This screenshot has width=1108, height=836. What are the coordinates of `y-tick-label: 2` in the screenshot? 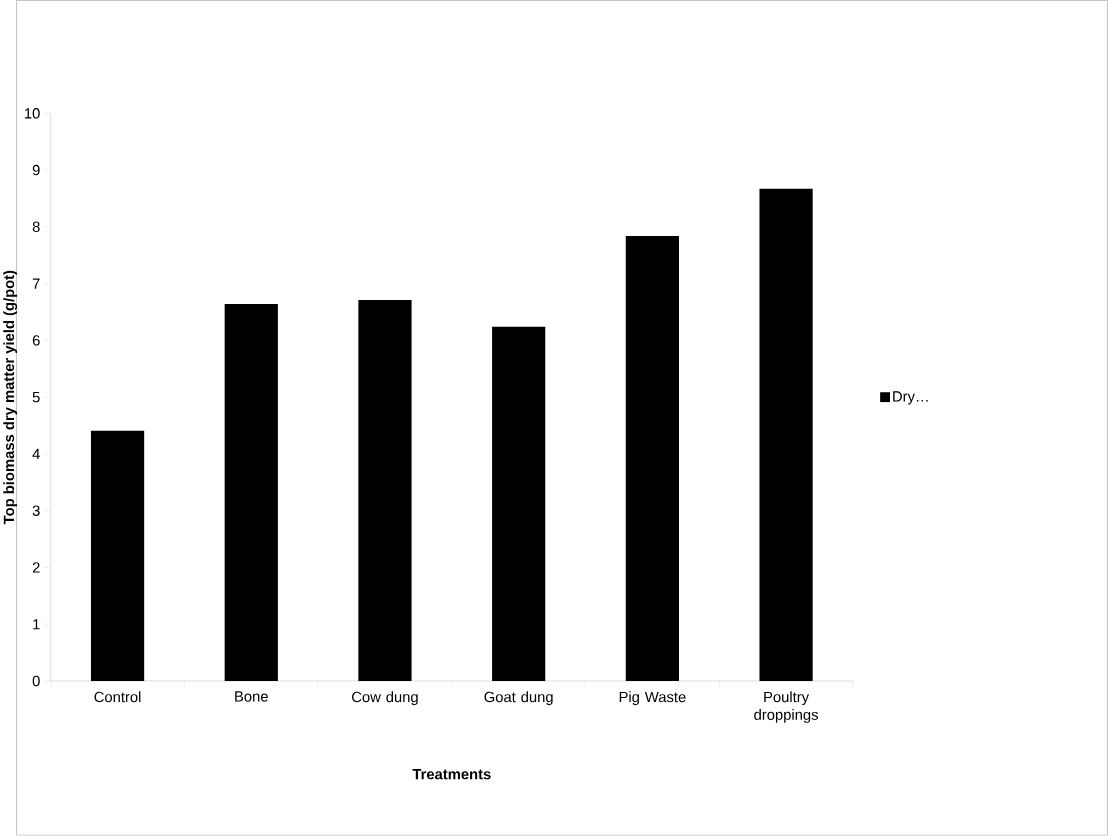 It's located at (36, 567).